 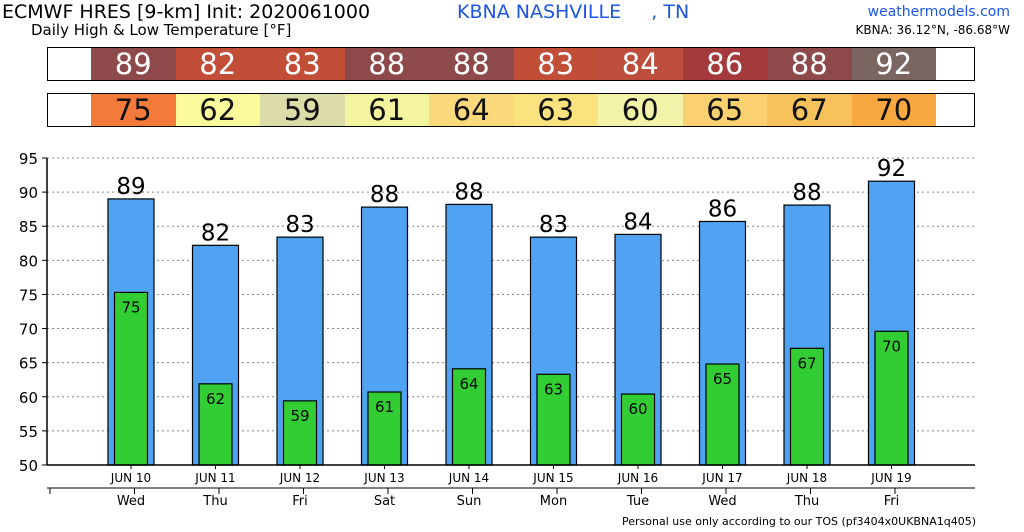 I want to click on high-temperature-strip: 89 82 83 88 88 83 84 86 88 92, so click(x=511, y=64).